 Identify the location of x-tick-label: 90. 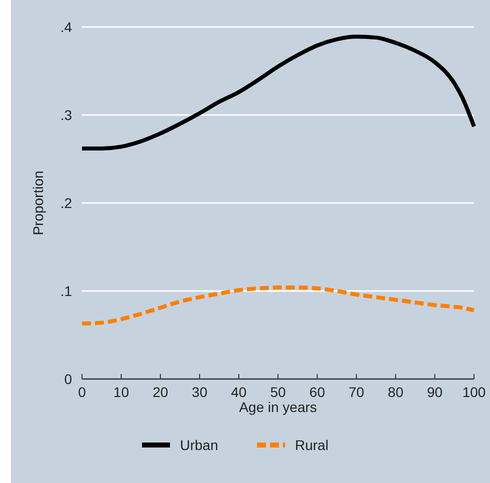
(435, 392).